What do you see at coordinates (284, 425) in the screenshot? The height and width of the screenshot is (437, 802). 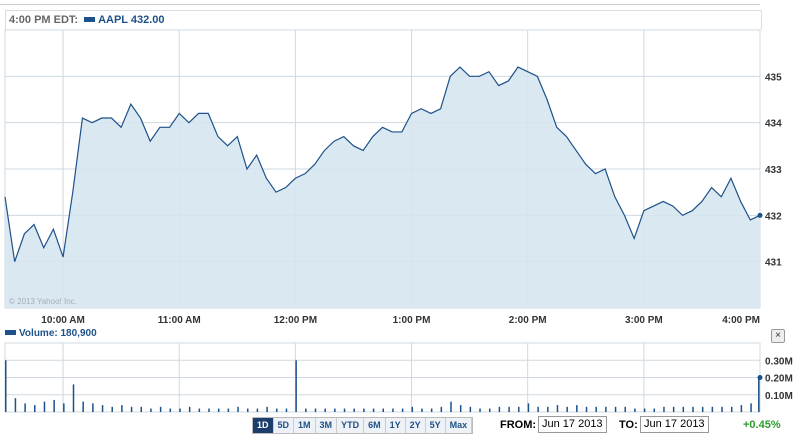 I see `range-button-5d: 5D` at bounding box center [284, 425].